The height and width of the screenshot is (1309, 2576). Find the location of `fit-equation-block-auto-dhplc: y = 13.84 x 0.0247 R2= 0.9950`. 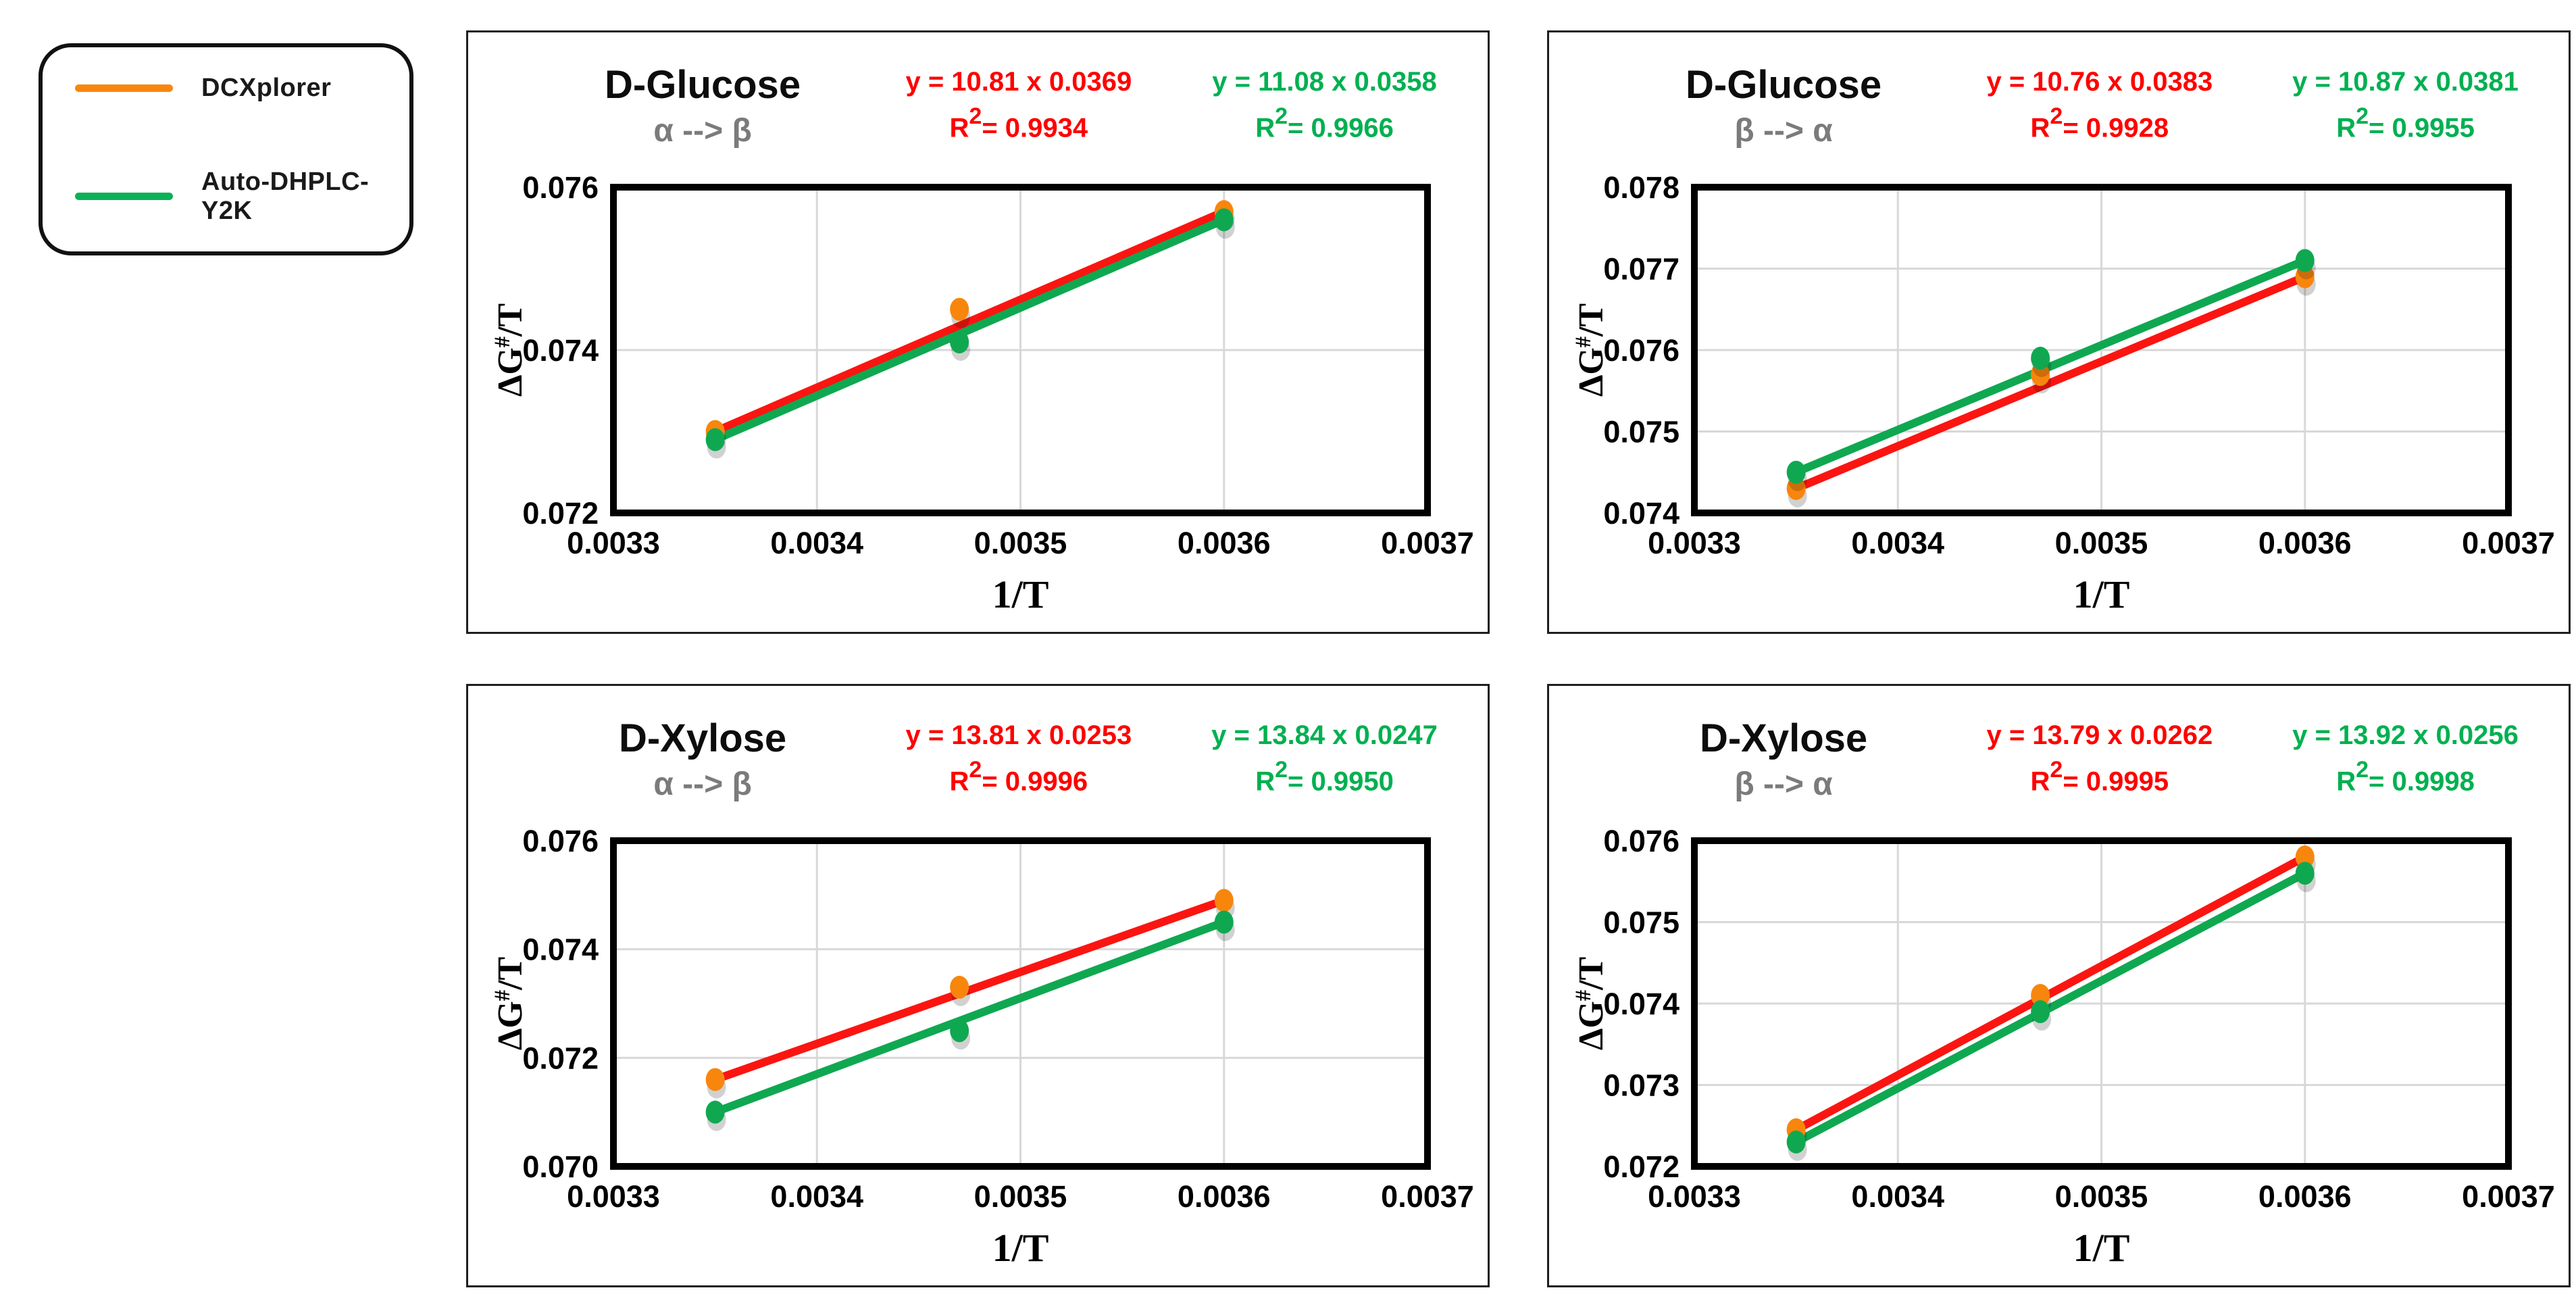

fit-equation-block-auto-dhplc: y = 13.84 x 0.0247 R2= 0.9950 is located at coordinates (1324, 758).